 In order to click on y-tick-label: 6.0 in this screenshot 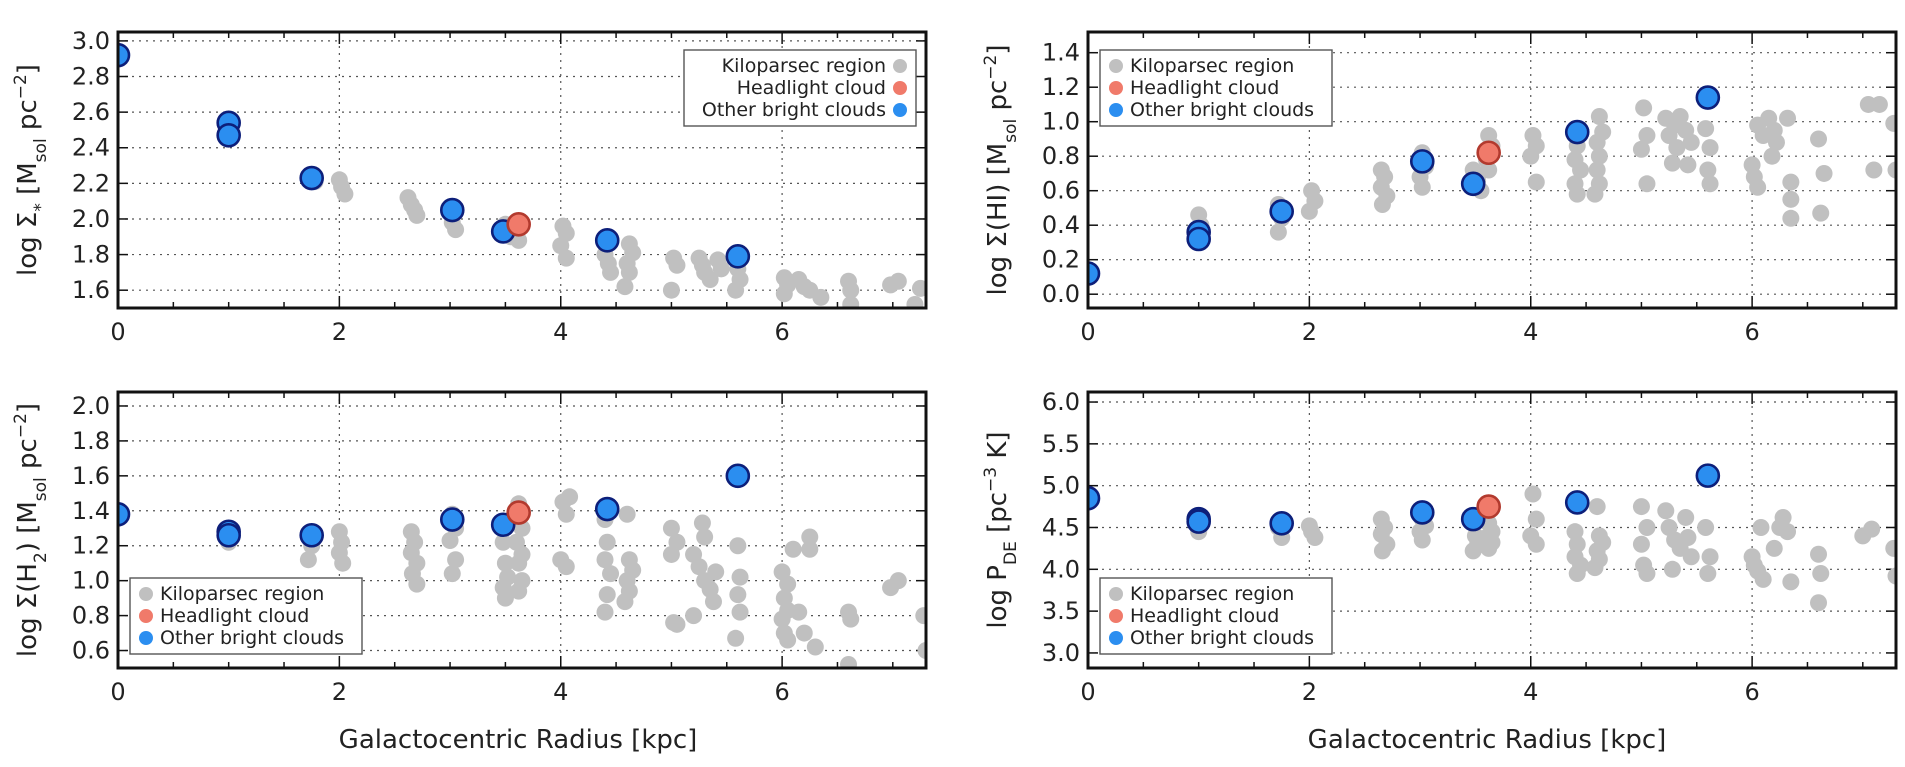, I will do `click(1061, 402)`.